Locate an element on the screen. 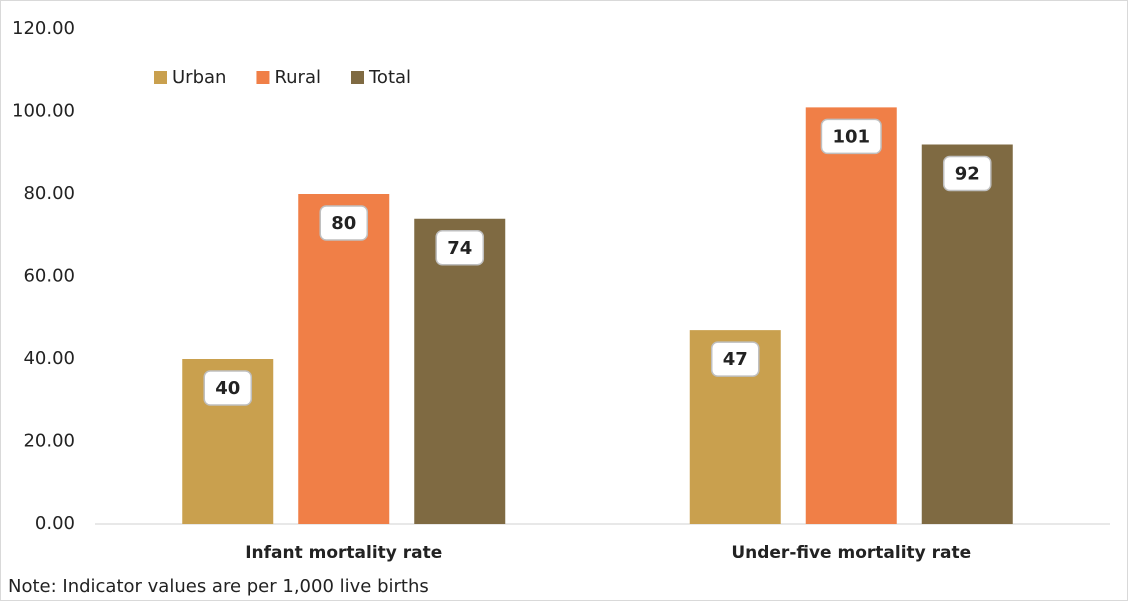 The image size is (1128, 601). data-label: 74 is located at coordinates (459, 248).